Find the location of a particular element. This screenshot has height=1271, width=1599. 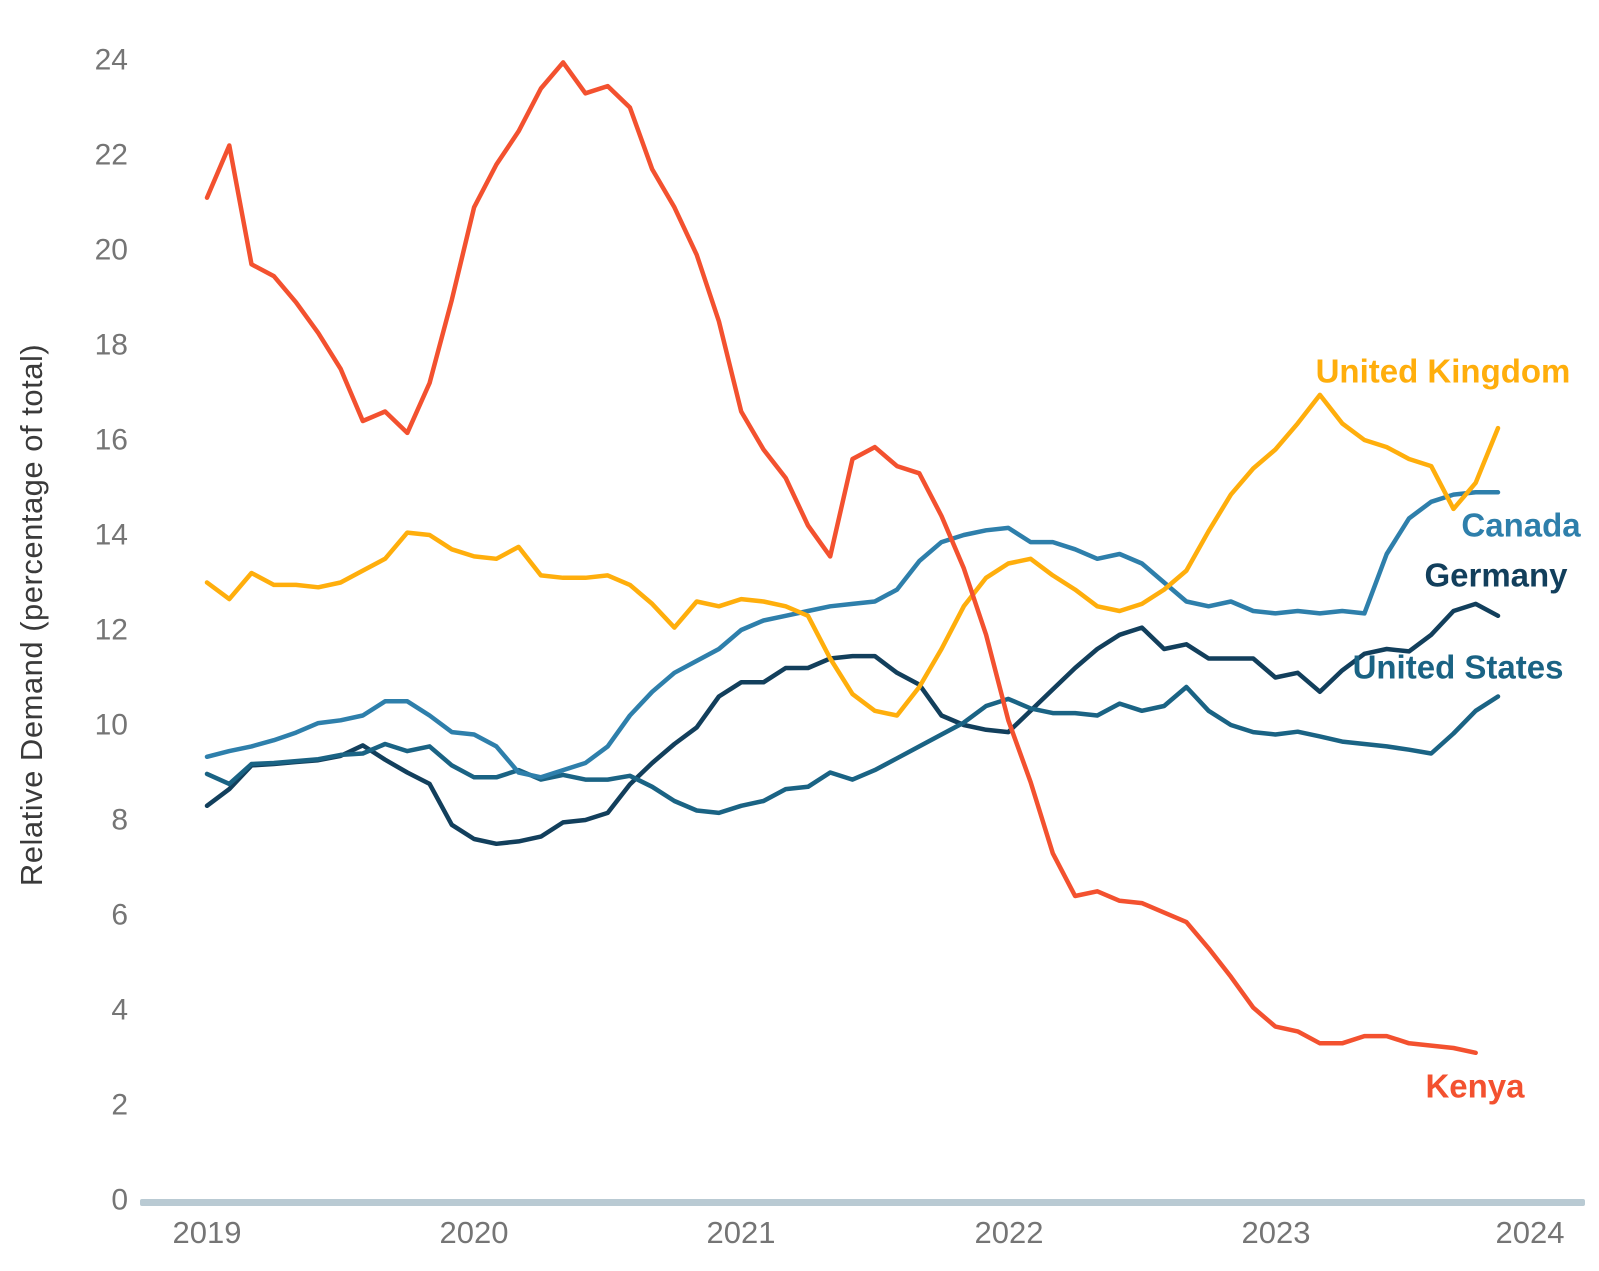

series-label-germany: Germany is located at coordinates (1496, 575).